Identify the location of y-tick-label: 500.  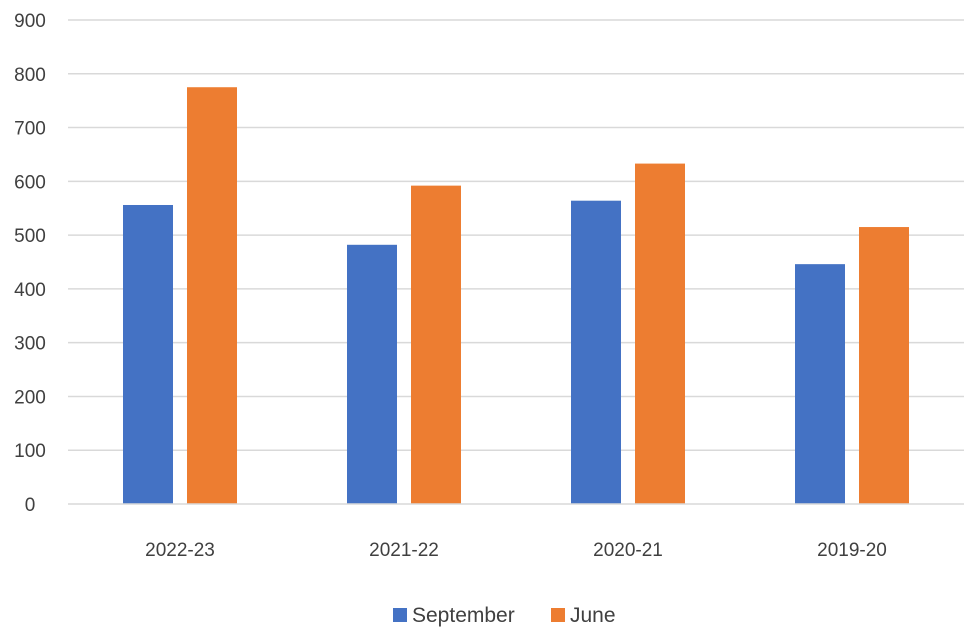
(30, 236).